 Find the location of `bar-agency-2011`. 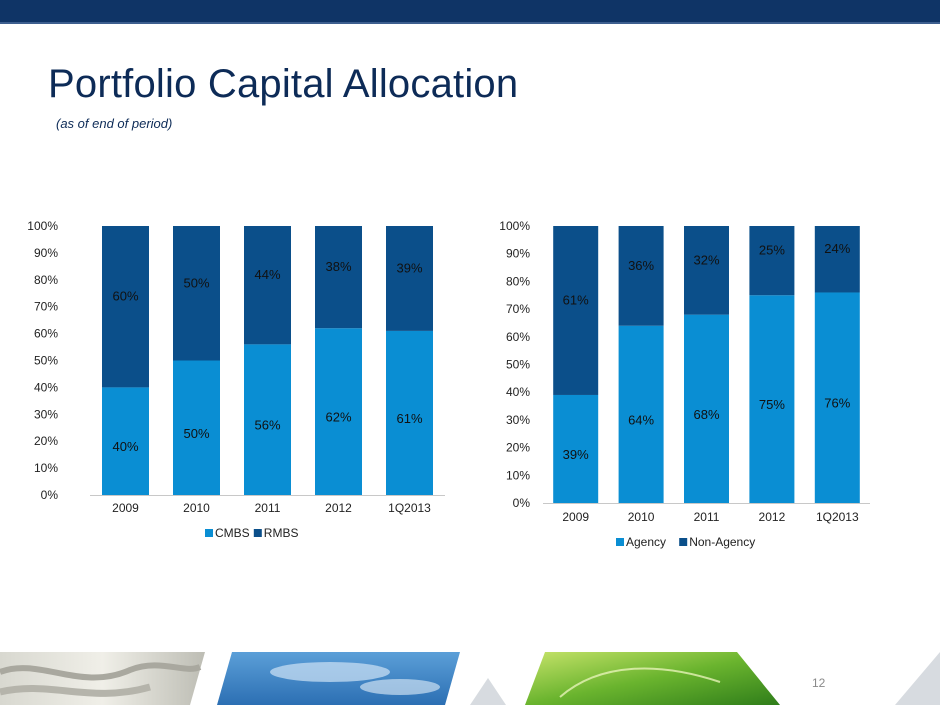

bar-agency-2011 is located at coordinates (706, 408).